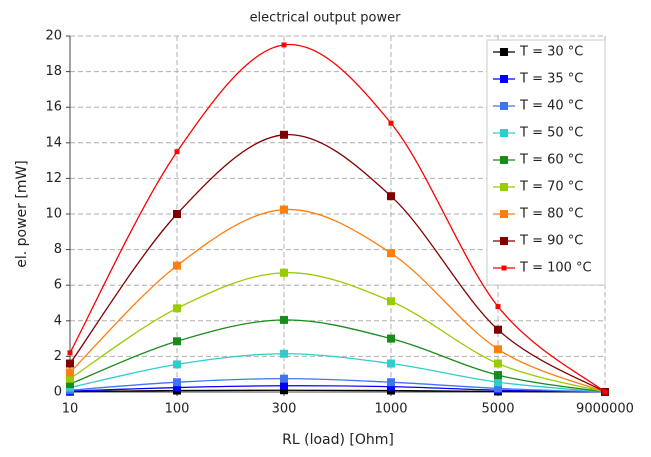 The image size is (651, 457). I want to click on y-tick-label: 2, so click(58, 356).